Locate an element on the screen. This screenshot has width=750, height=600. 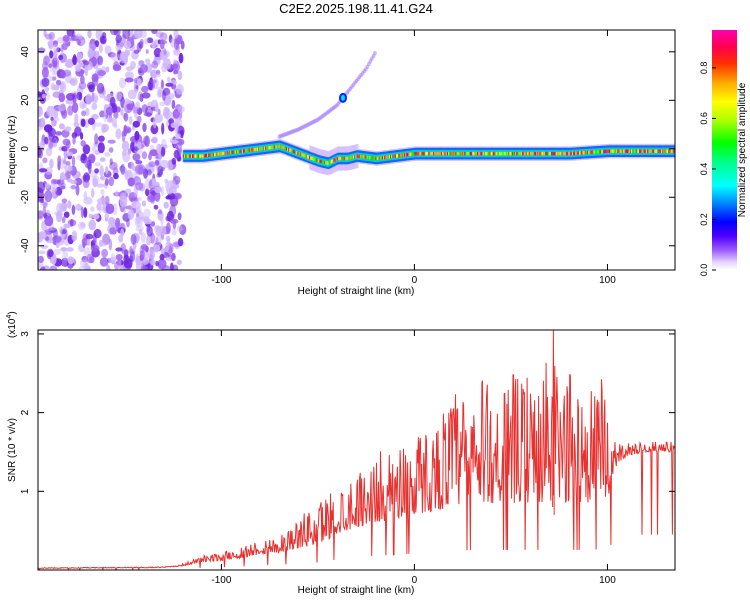
snr-scale-exponent: 4 is located at coordinates (9, 317).